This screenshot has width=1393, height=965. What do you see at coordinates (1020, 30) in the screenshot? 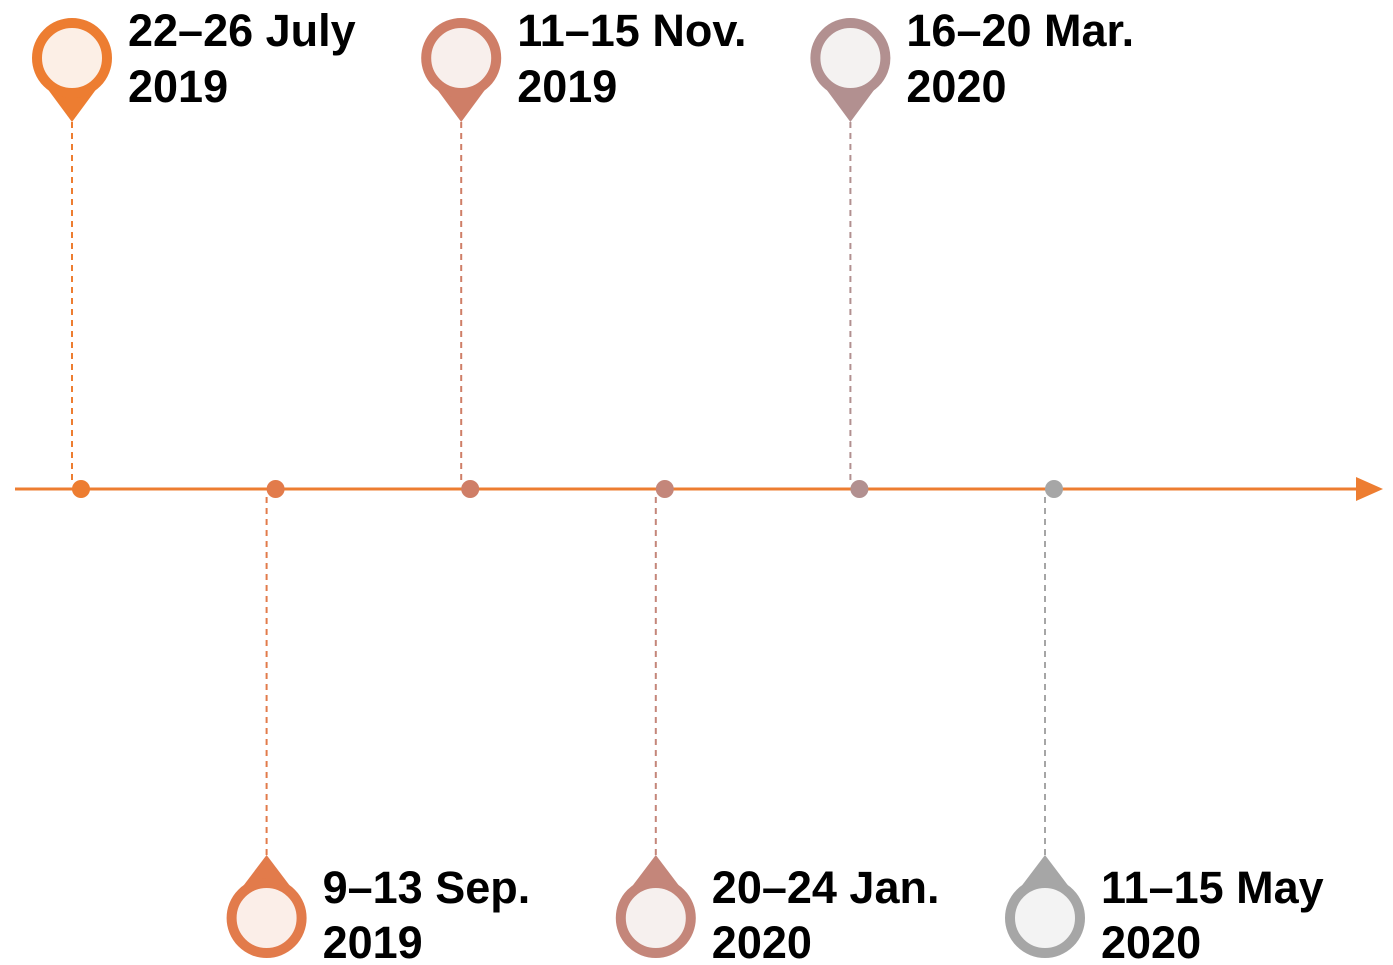
I see `event-date: 16–20 Mar.` at bounding box center [1020, 30].